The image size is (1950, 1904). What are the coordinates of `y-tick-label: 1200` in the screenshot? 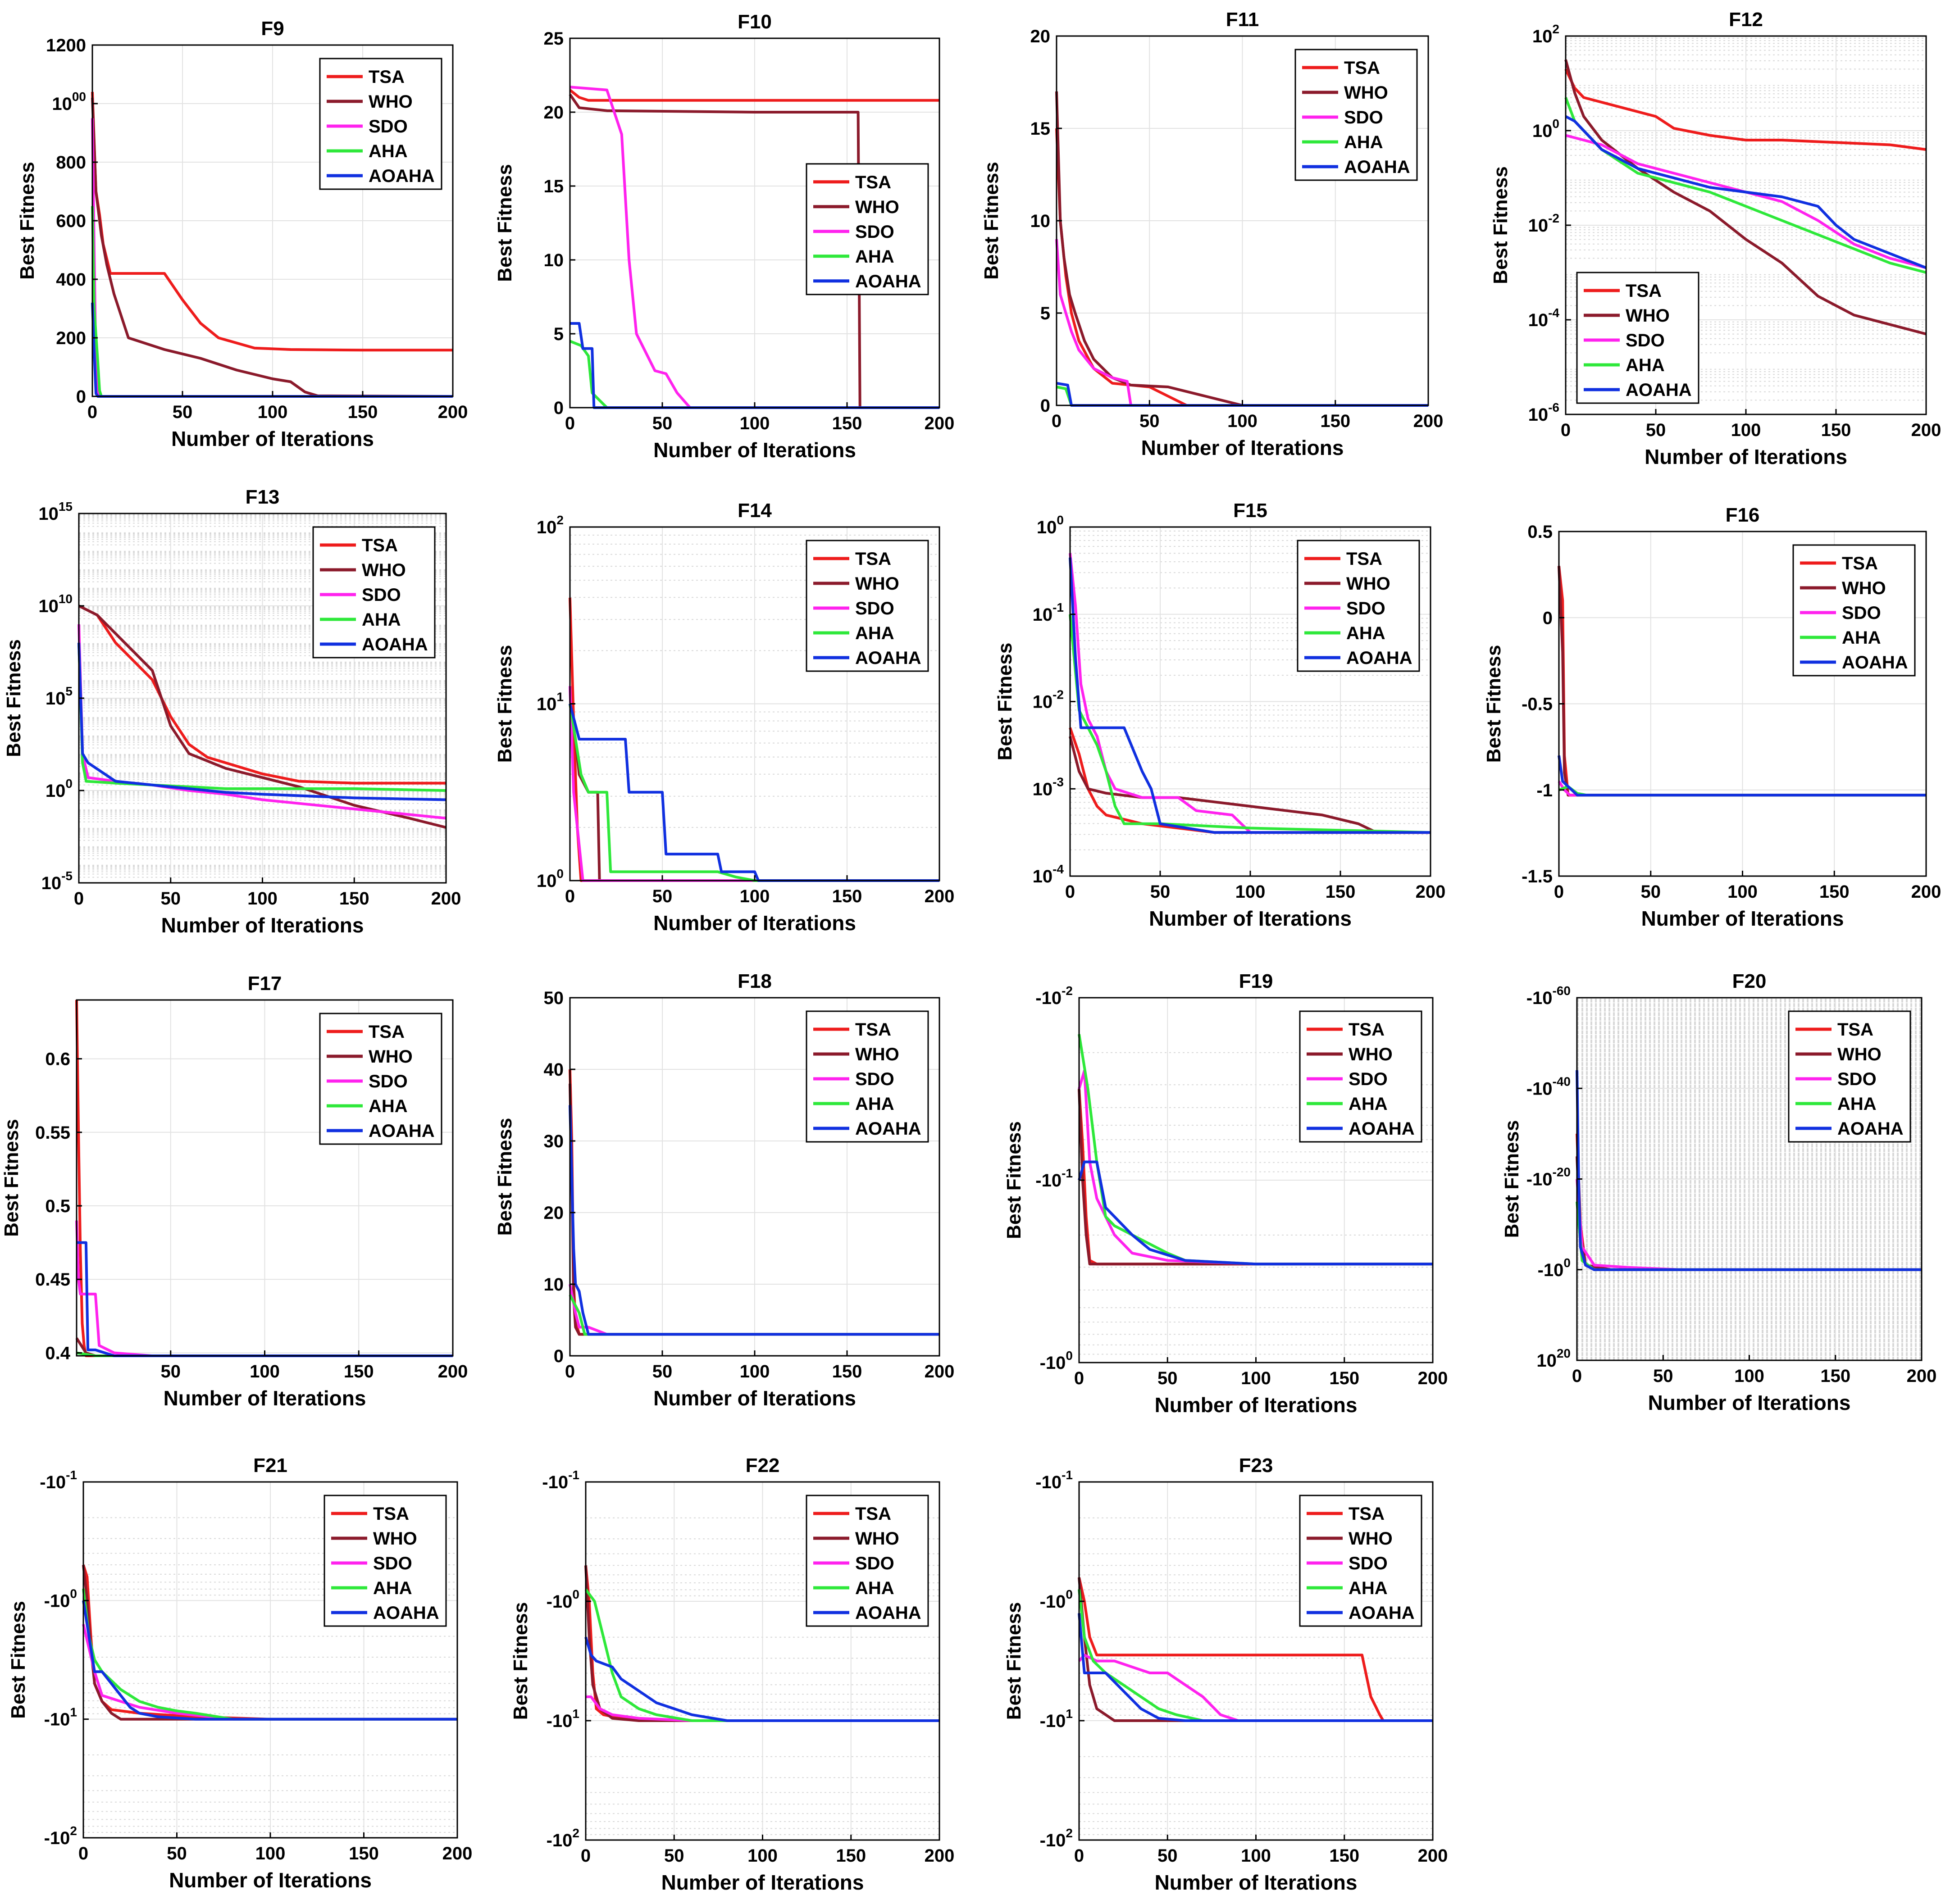 It's located at (66, 45).